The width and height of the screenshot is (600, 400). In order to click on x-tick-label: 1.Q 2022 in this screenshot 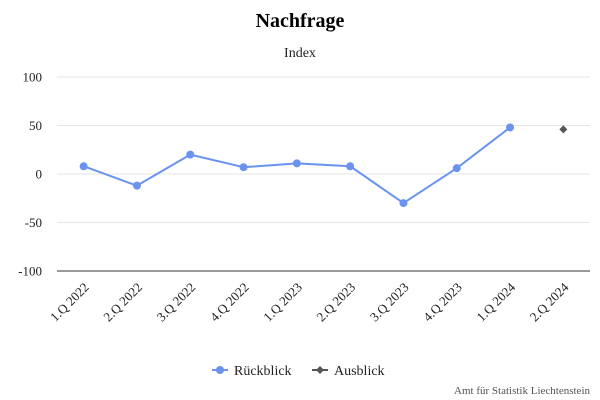, I will do `click(69, 302)`.